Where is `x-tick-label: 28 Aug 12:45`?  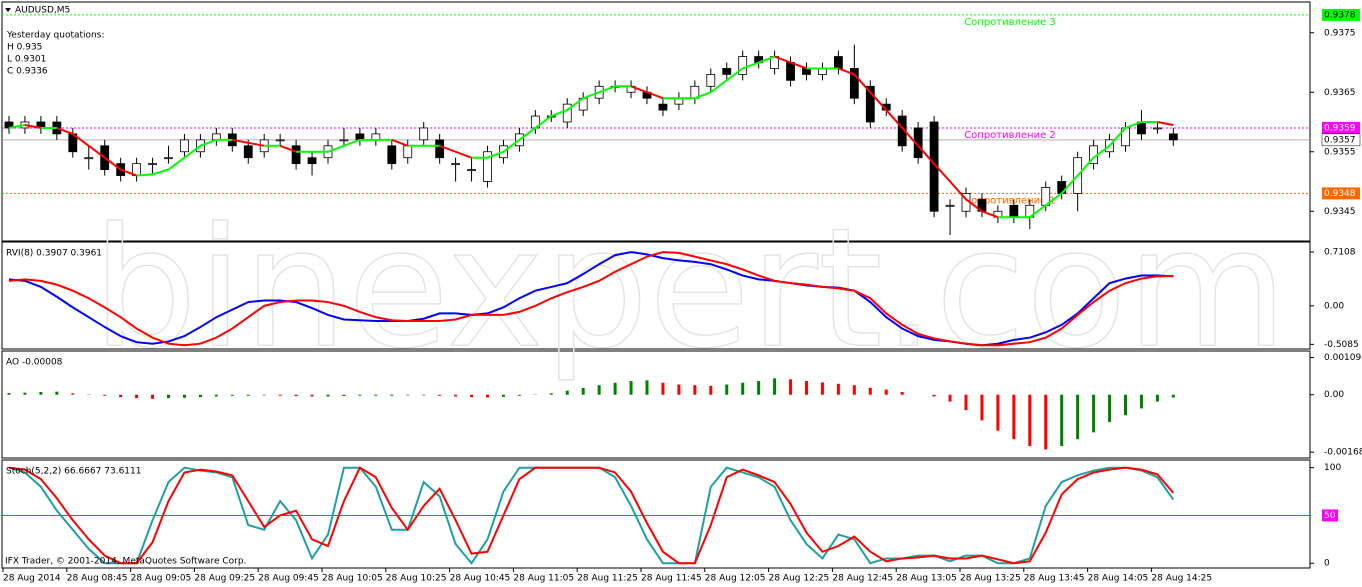
x-tick-label: 28 Aug 12:45 is located at coordinates (862, 579).